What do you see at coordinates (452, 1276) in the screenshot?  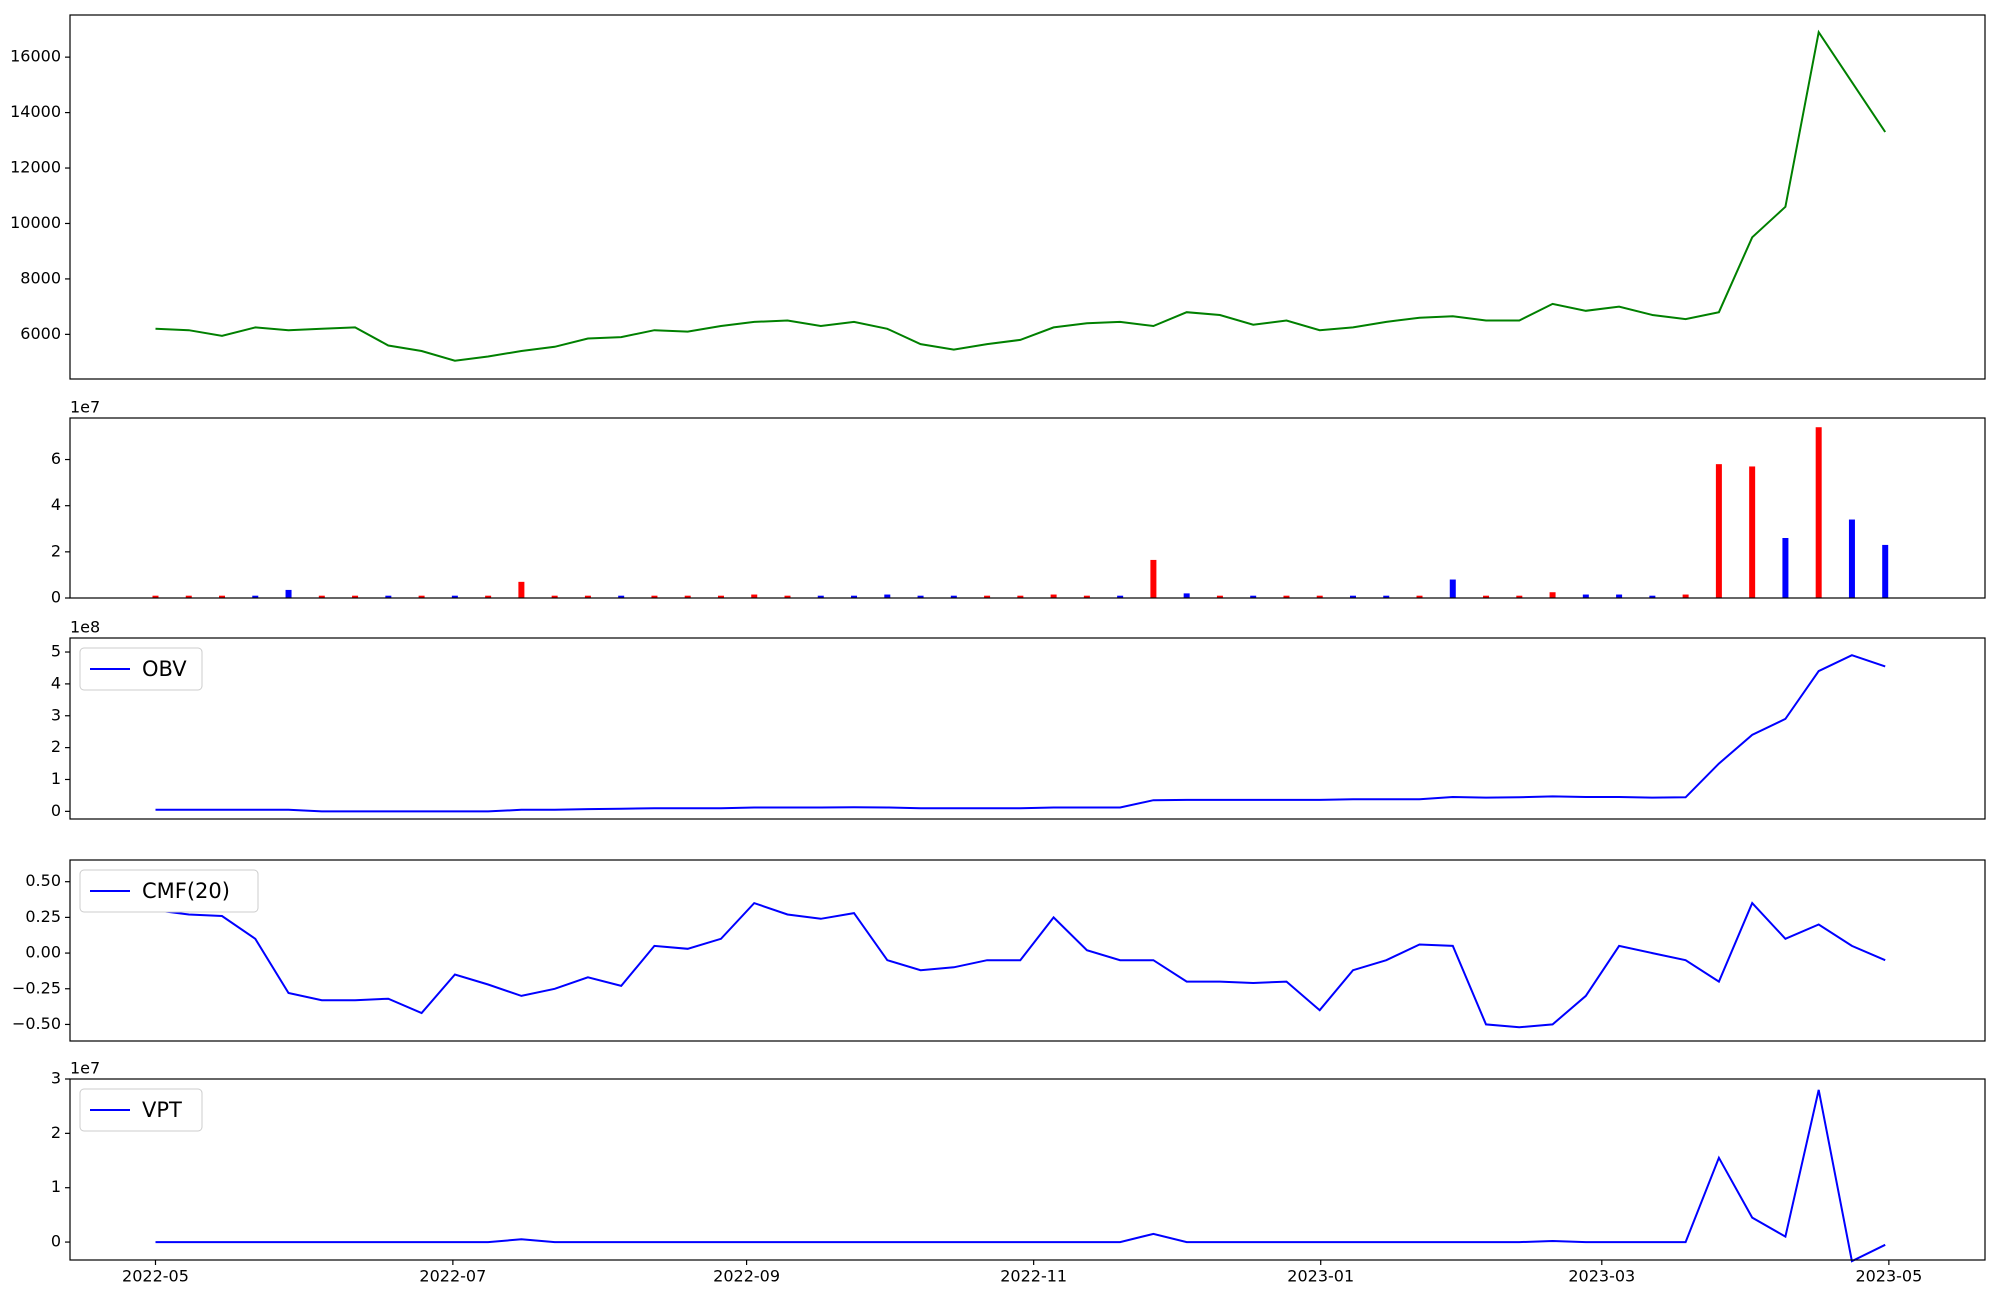 I see `x-tick-label: 2022-07` at bounding box center [452, 1276].